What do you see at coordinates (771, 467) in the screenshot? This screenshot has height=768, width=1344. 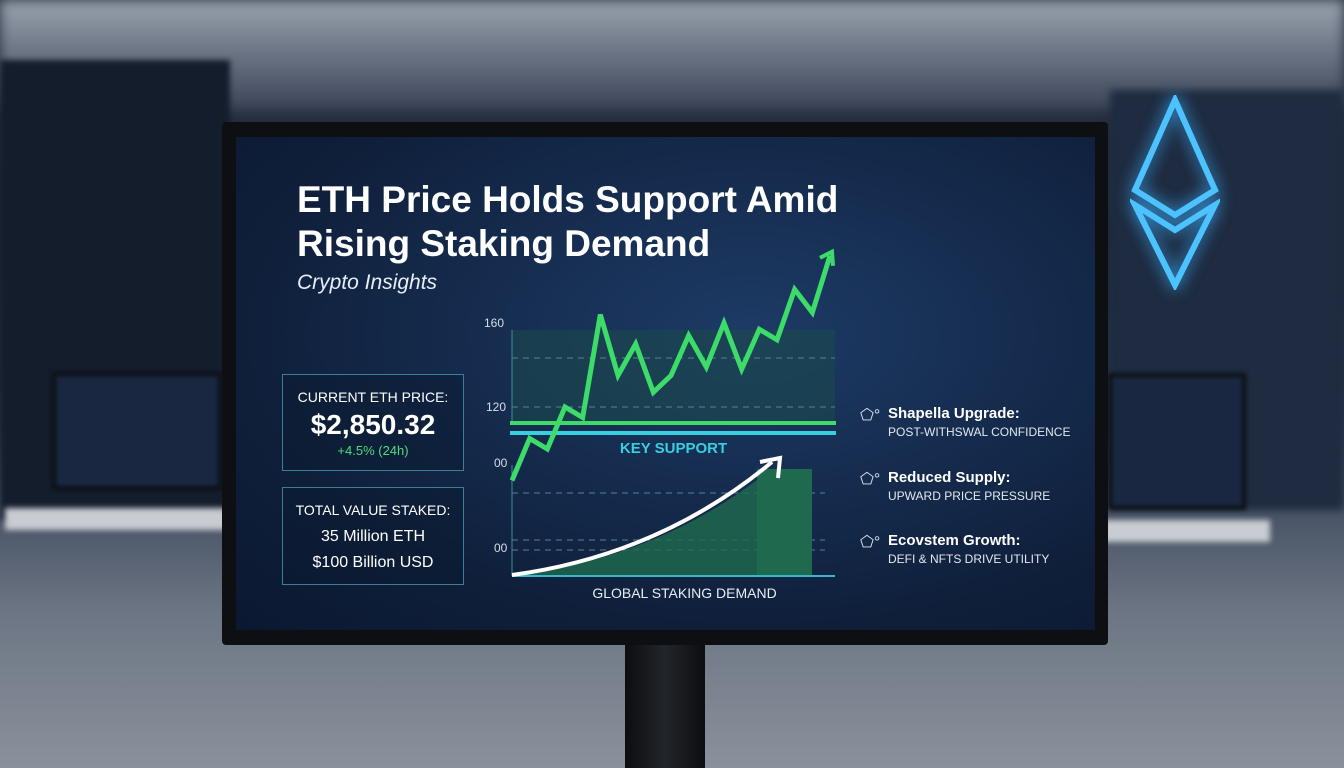 I see `demand-arrowhead` at bounding box center [771, 467].